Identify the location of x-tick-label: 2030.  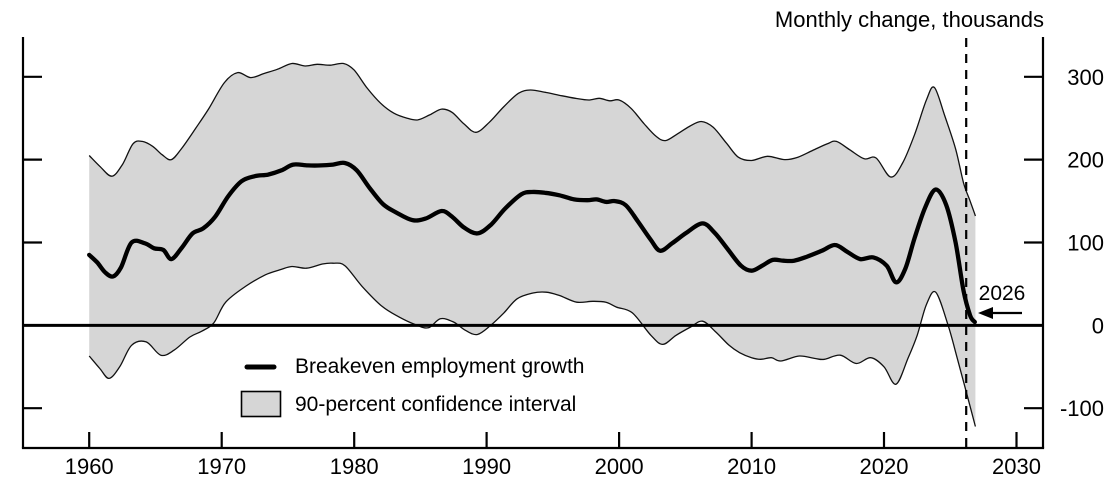
(1016, 466).